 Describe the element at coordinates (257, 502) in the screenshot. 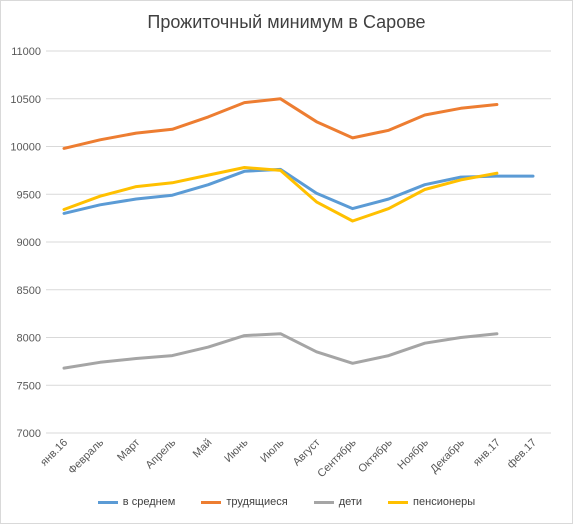

I see `legend-label: трудящиеся` at that location.